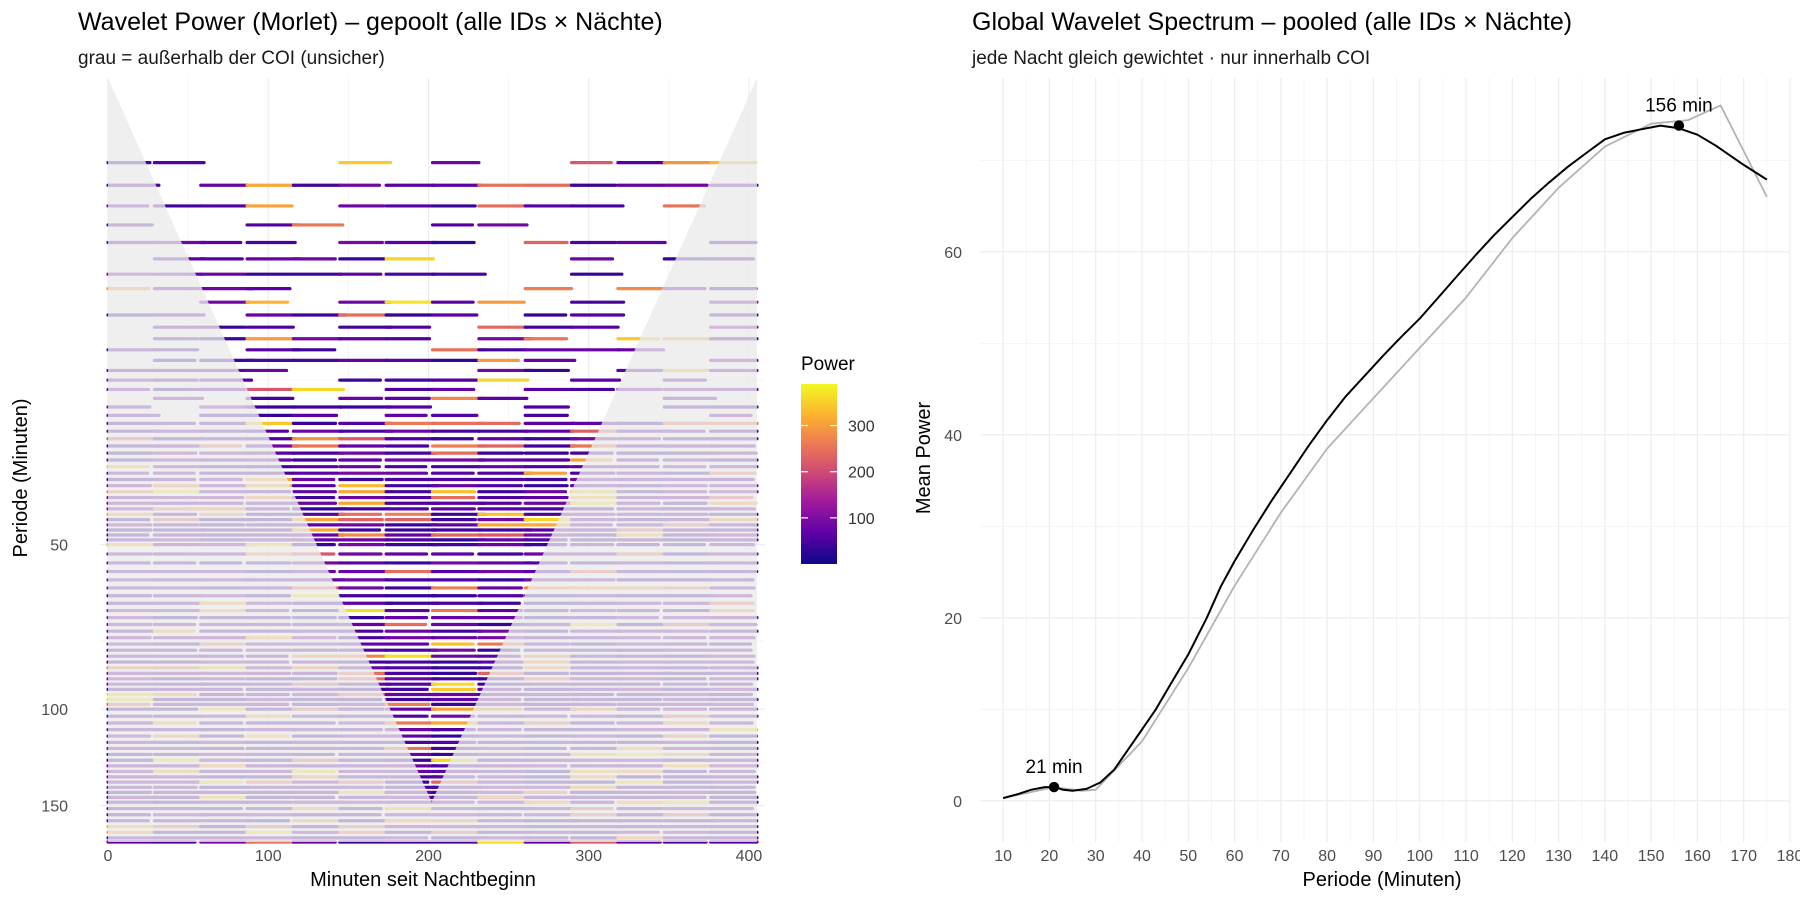  Describe the element at coordinates (59, 546) in the screenshot. I see `left-ytick-label: 50` at that location.